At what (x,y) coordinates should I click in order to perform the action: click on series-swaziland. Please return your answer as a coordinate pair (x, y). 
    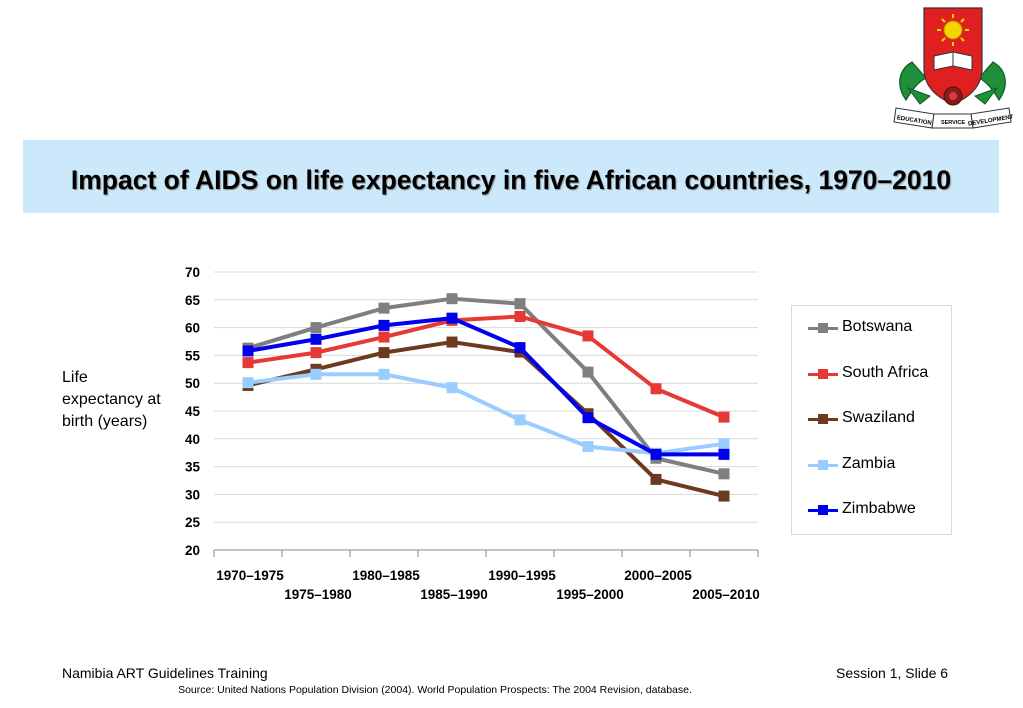
    Looking at the image, I should click on (486, 419).